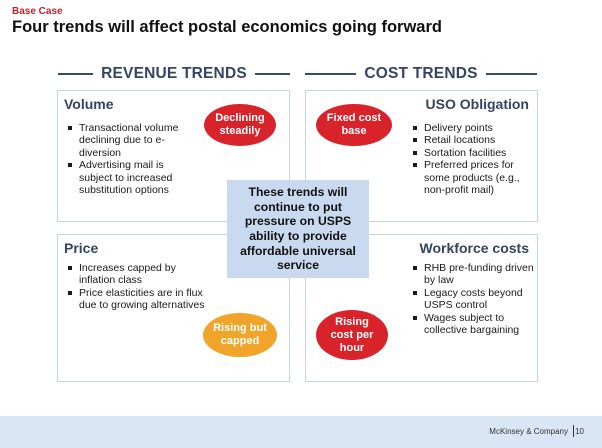 The height and width of the screenshot is (448, 602). Describe the element at coordinates (81, 248) in the screenshot. I see `price-title: Price` at that location.